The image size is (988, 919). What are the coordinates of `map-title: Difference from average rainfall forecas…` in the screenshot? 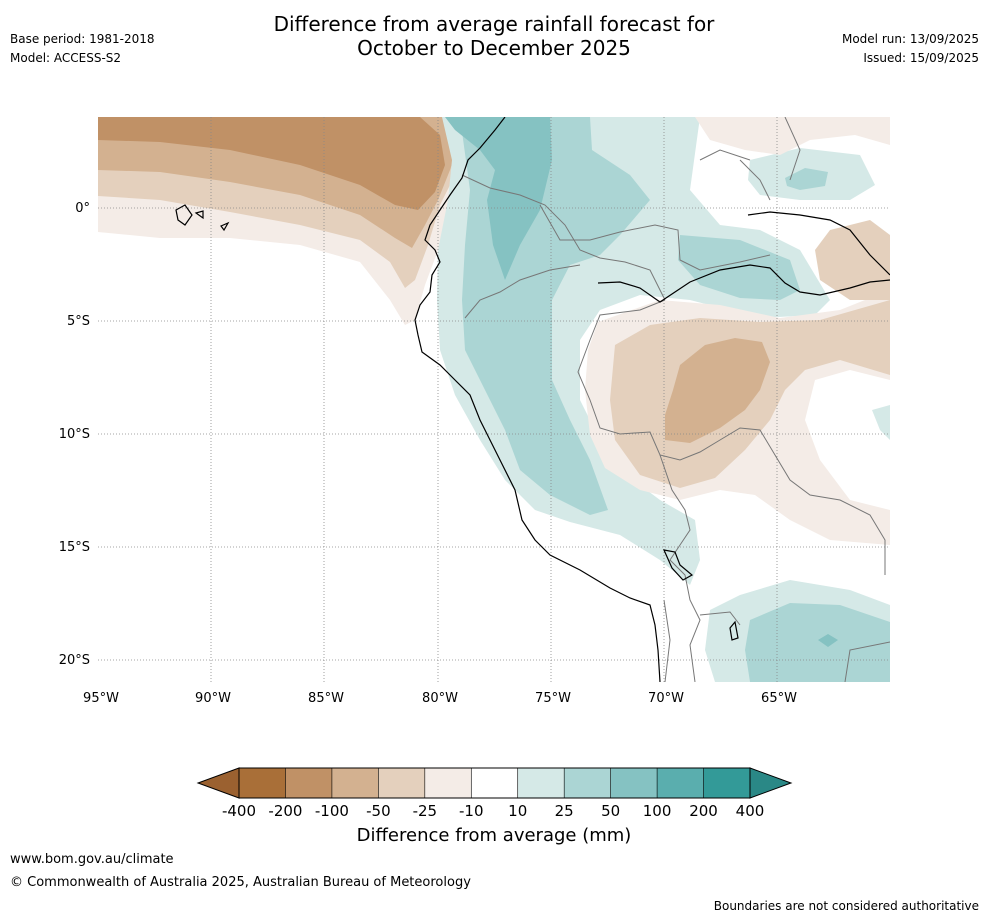 It's located at (494, 36).